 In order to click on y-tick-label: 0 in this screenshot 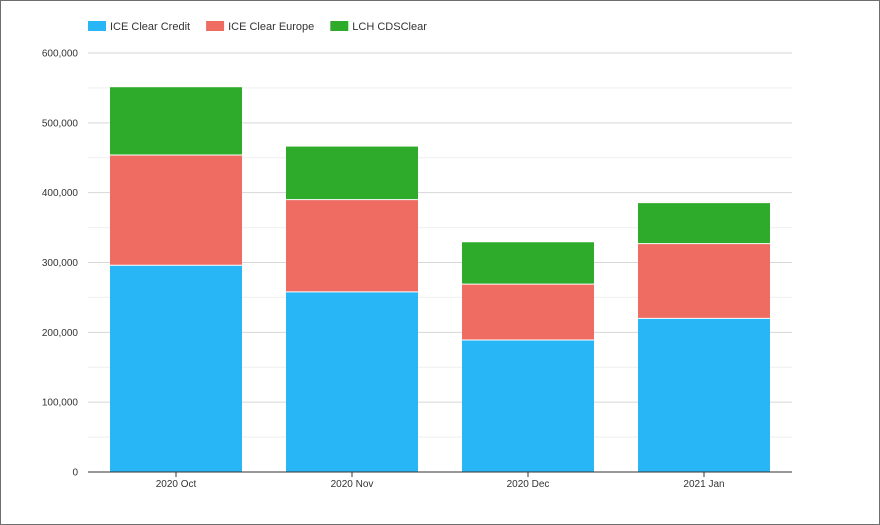, I will do `click(75, 473)`.